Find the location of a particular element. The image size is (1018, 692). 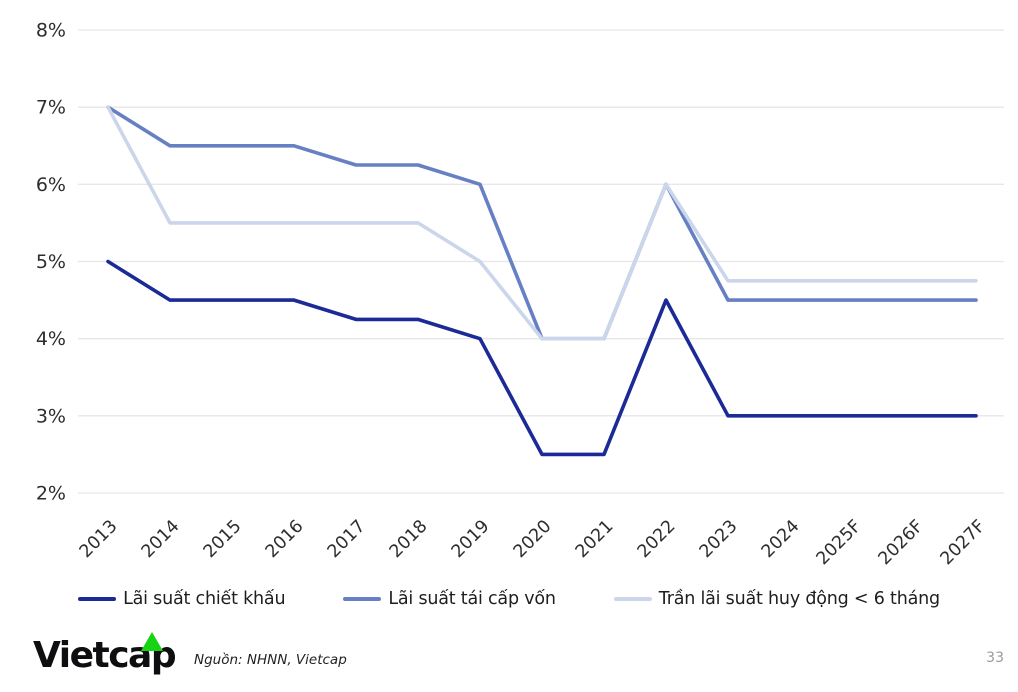

page-number: 33 is located at coordinates (995, 658).